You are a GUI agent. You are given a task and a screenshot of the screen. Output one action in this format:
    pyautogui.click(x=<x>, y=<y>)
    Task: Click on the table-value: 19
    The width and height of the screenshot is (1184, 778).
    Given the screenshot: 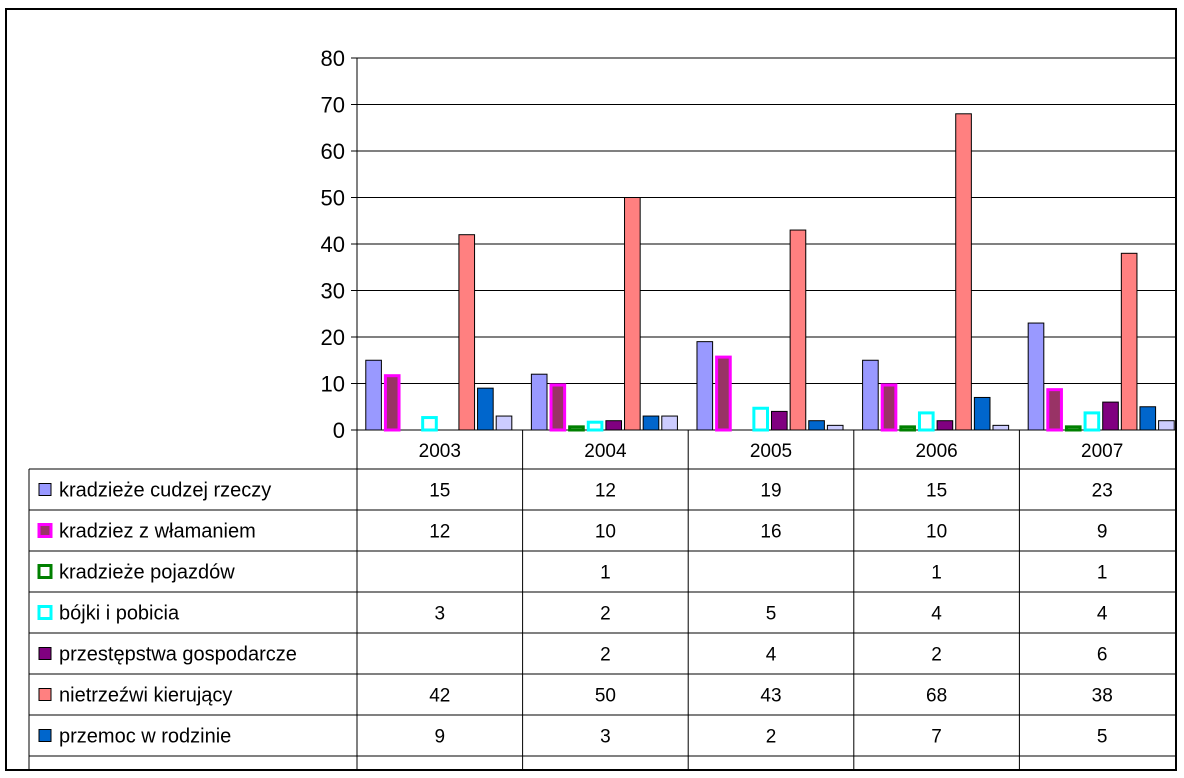 What is the action you would take?
    pyautogui.click(x=770, y=491)
    